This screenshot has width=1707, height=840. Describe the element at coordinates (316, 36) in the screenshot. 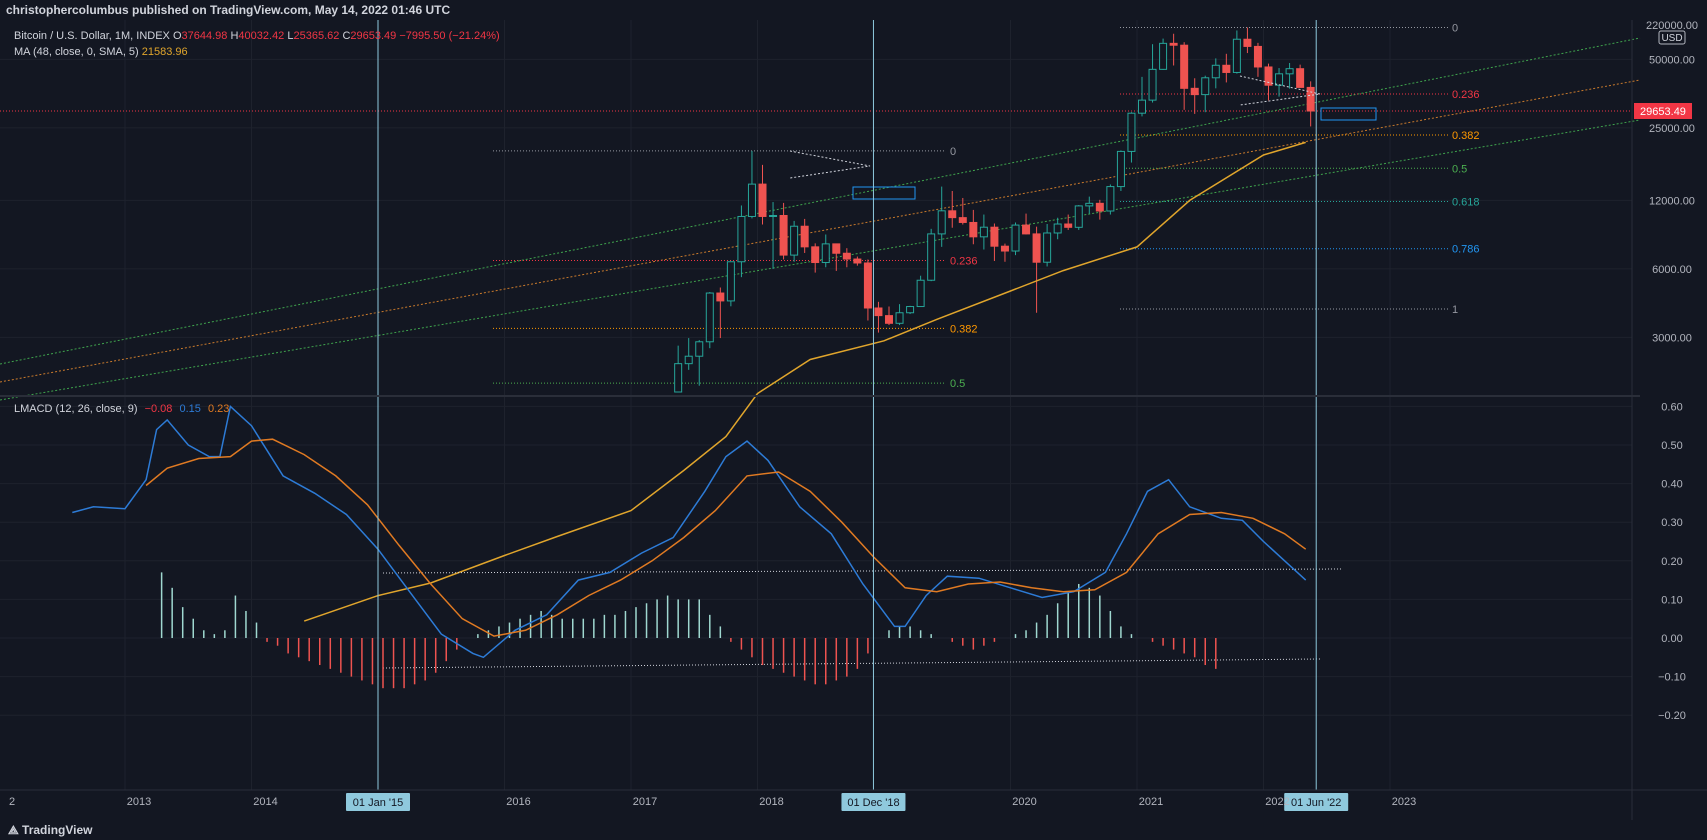

I see `low-value: 25365.62` at that location.